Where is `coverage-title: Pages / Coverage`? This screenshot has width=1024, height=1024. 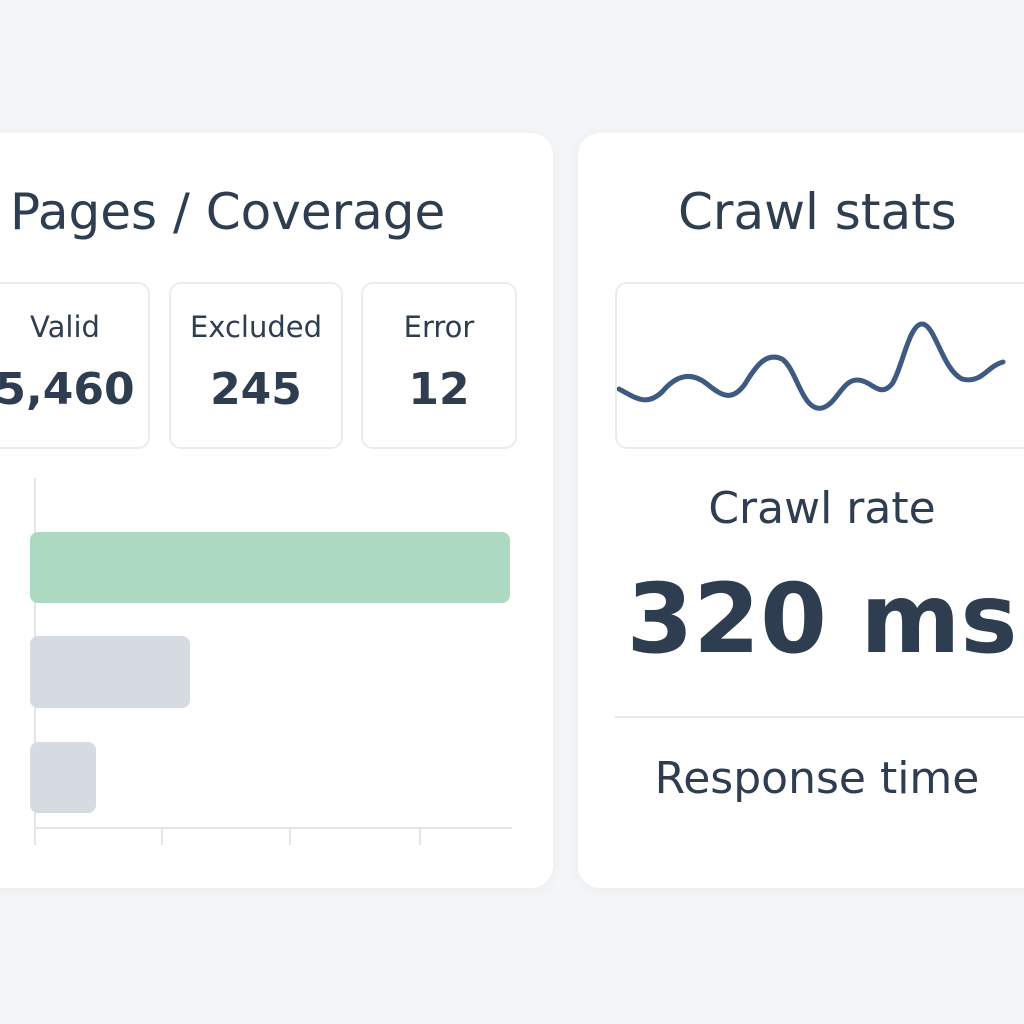
coverage-title: Pages / Coverage is located at coordinates (228, 212).